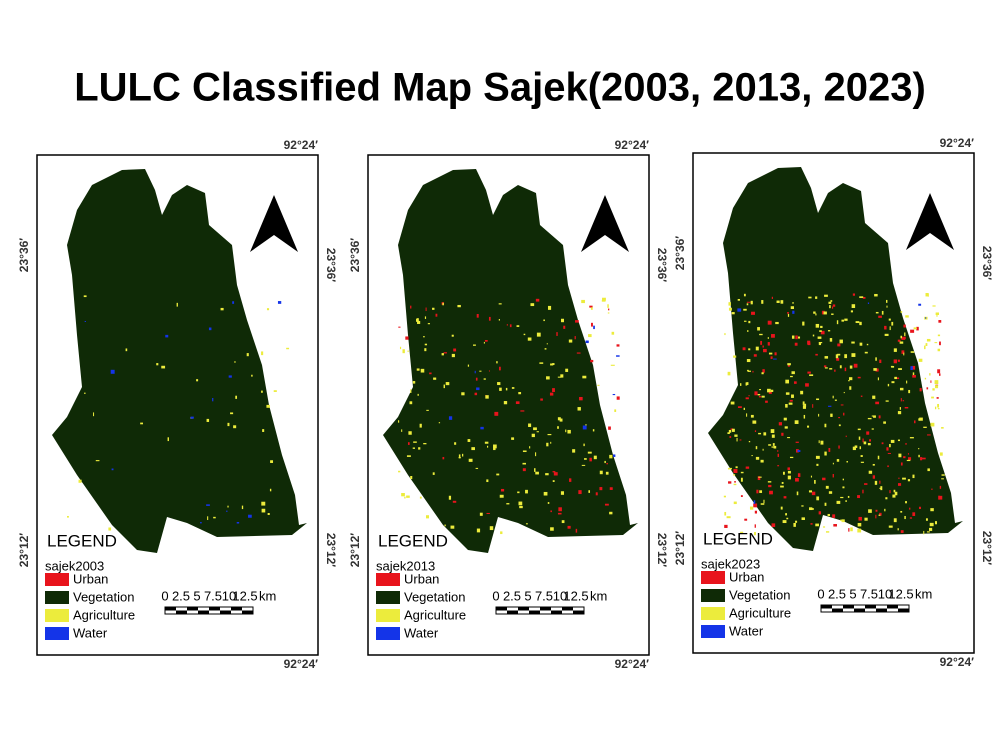  What do you see at coordinates (746, 576) in the screenshot?
I see `legend-label: Urban` at bounding box center [746, 576].